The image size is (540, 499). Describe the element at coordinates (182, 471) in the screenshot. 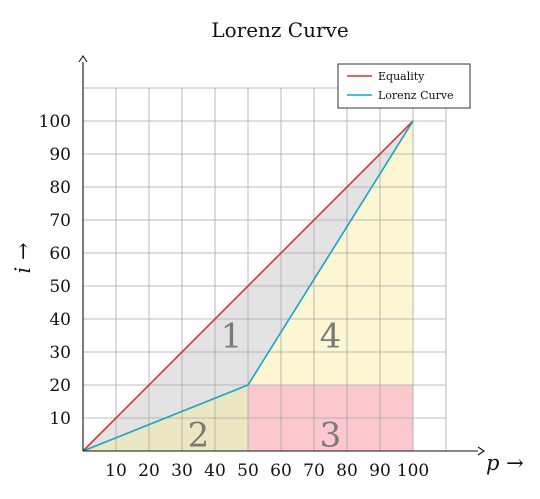

I see `x-tick-label-30: 30` at that location.